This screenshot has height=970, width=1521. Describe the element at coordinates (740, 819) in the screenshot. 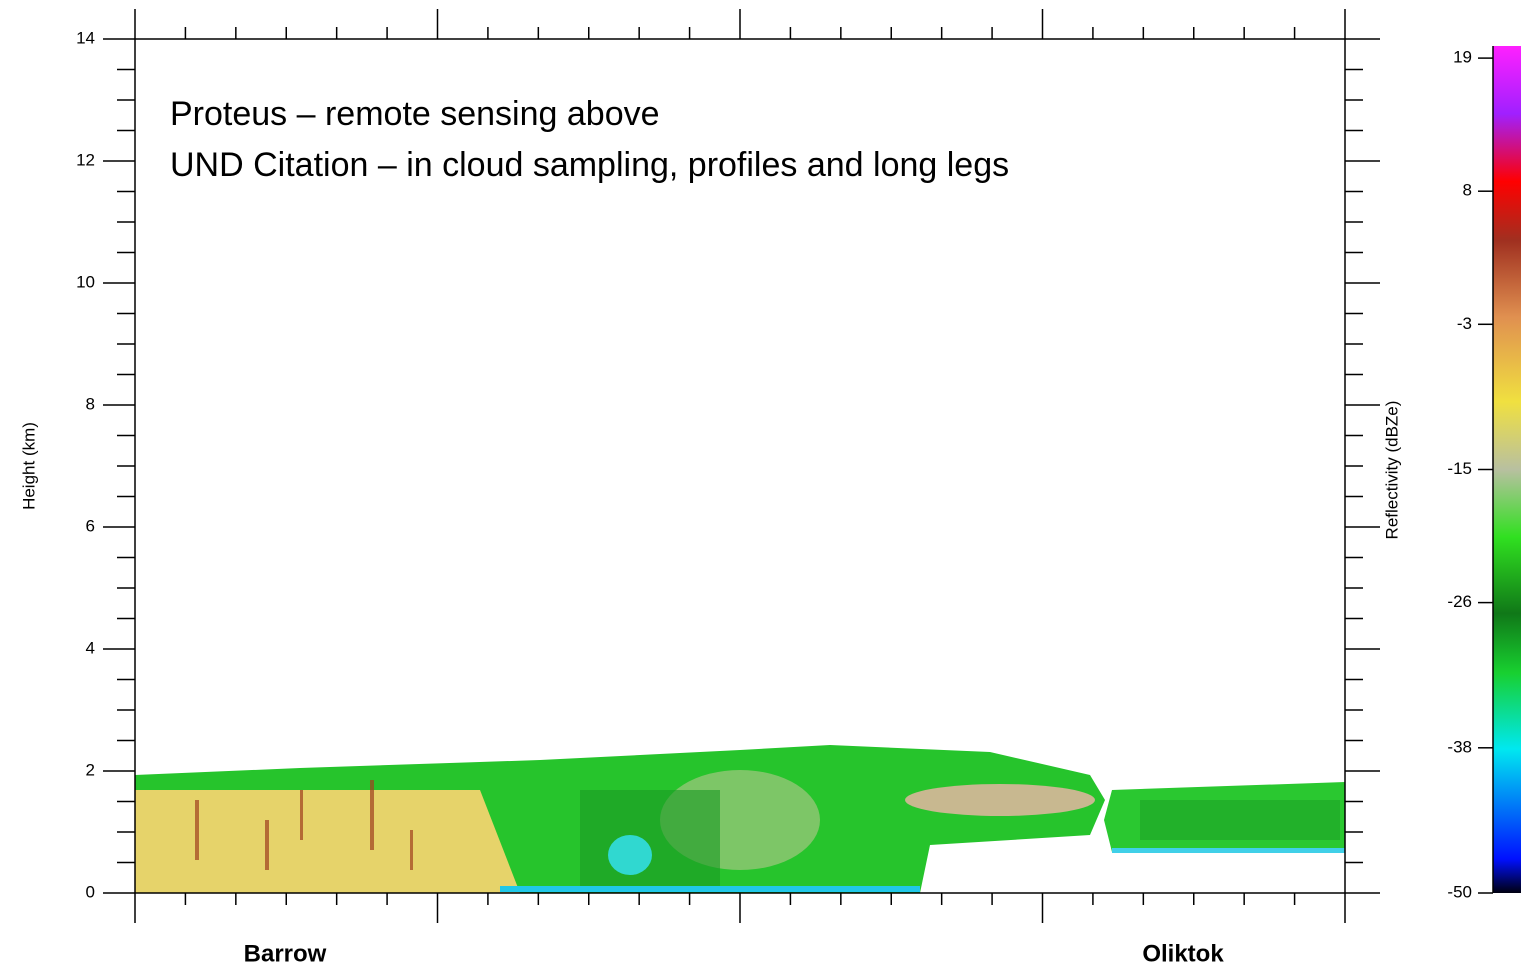

I see `reflectivity-field` at that location.